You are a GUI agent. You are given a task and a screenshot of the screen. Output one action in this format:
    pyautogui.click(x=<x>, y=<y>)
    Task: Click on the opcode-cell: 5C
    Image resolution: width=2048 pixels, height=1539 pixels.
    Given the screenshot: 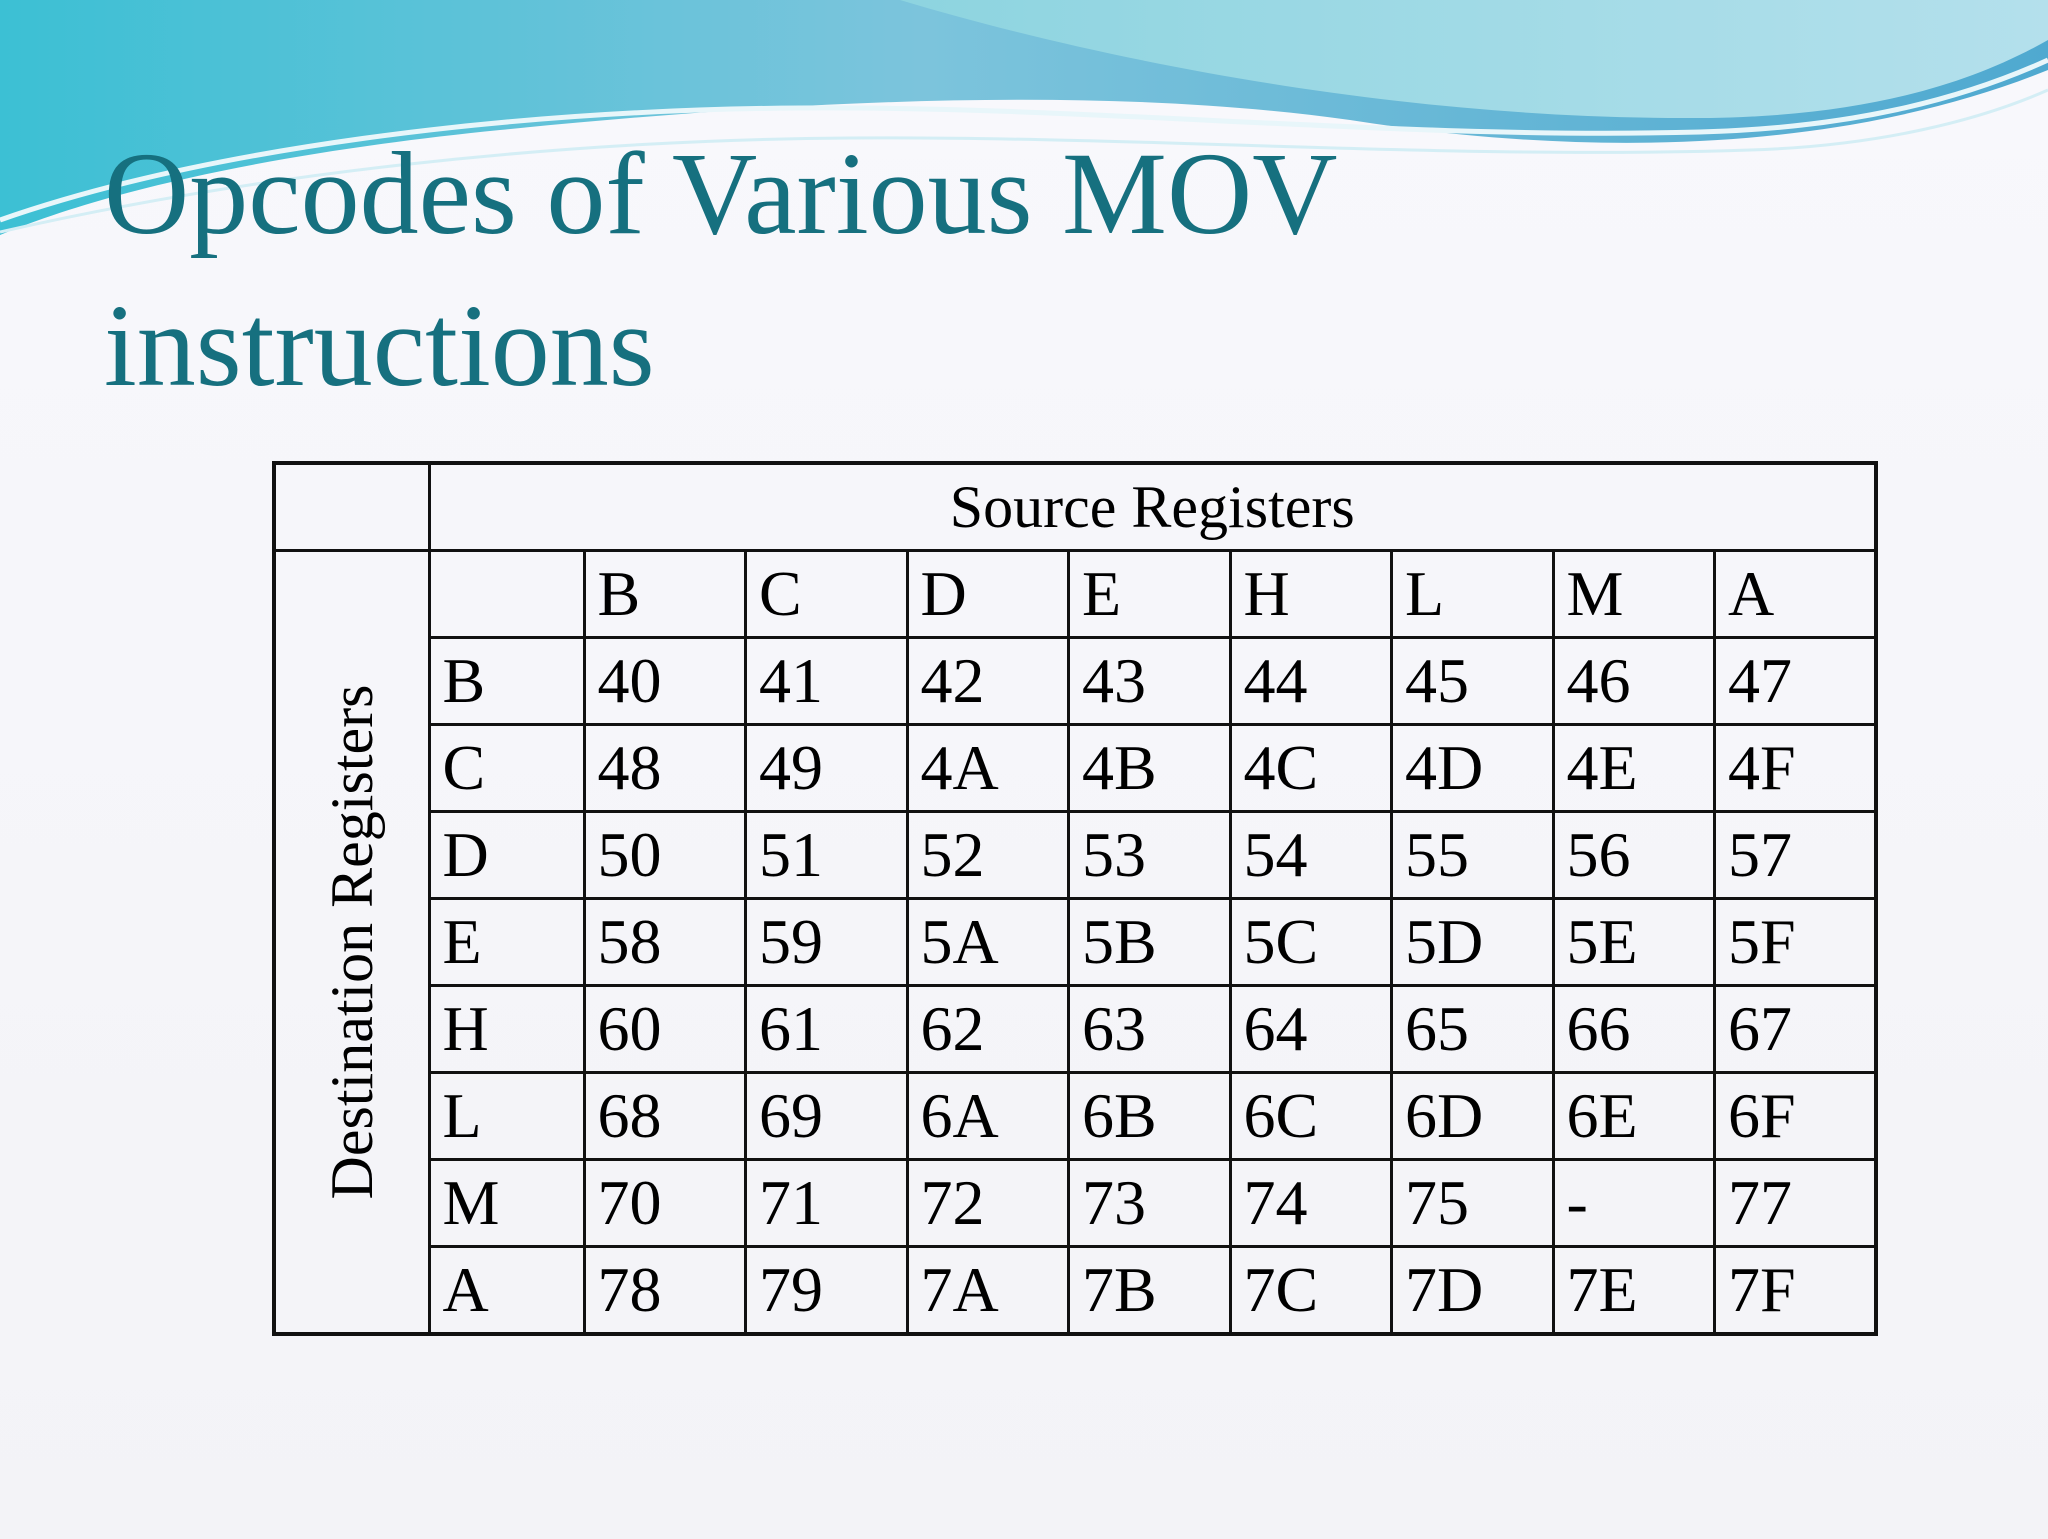 What is the action you would take?
    pyautogui.click(x=1310, y=942)
    